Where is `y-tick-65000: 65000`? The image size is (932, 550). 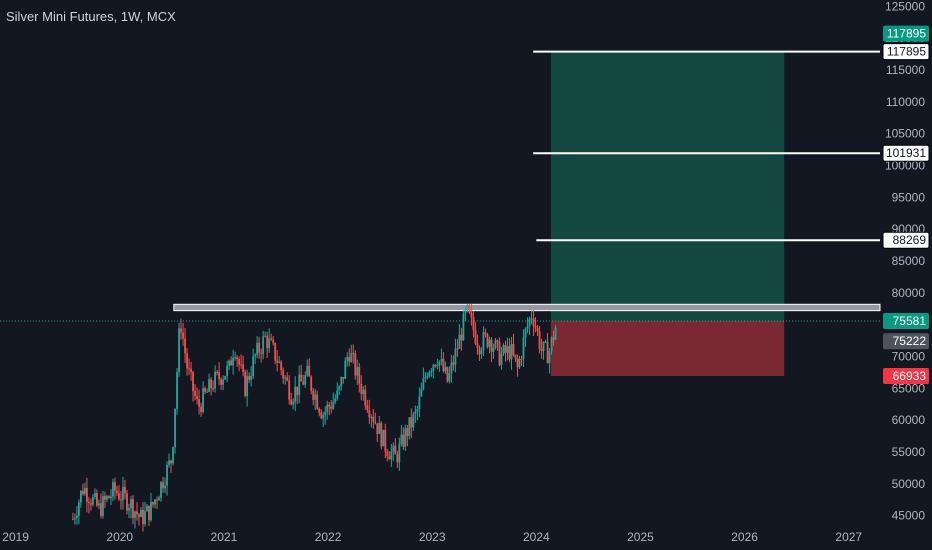
y-tick-65000: 65000 is located at coordinates (909, 388).